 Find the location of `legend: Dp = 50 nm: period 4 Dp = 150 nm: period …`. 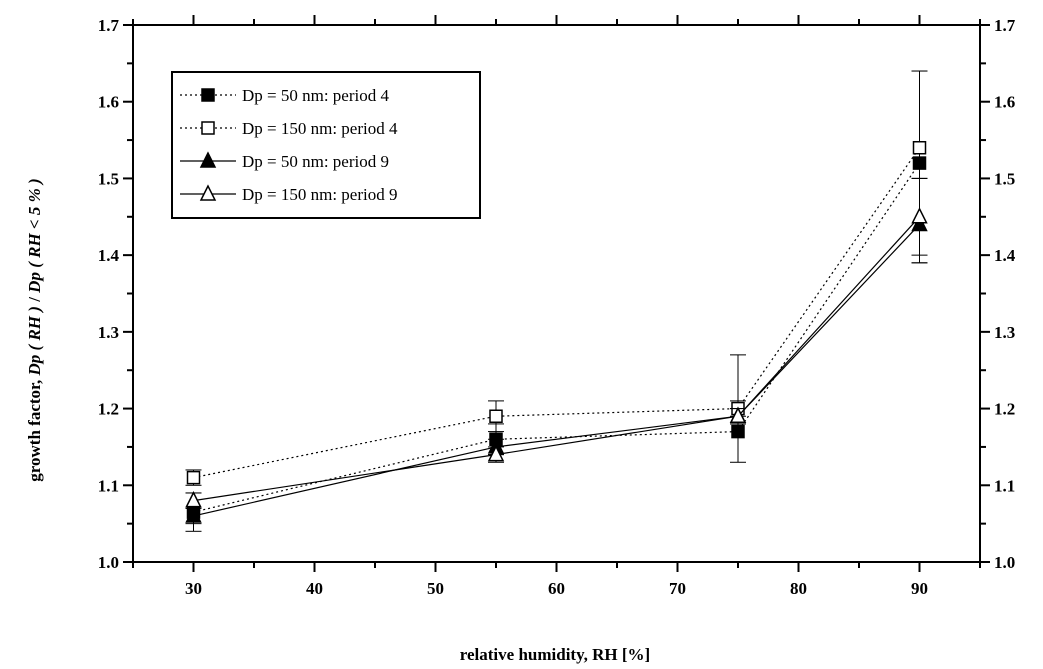

legend: Dp = 50 nm: period 4 Dp = 150 nm: period … is located at coordinates (326, 145).